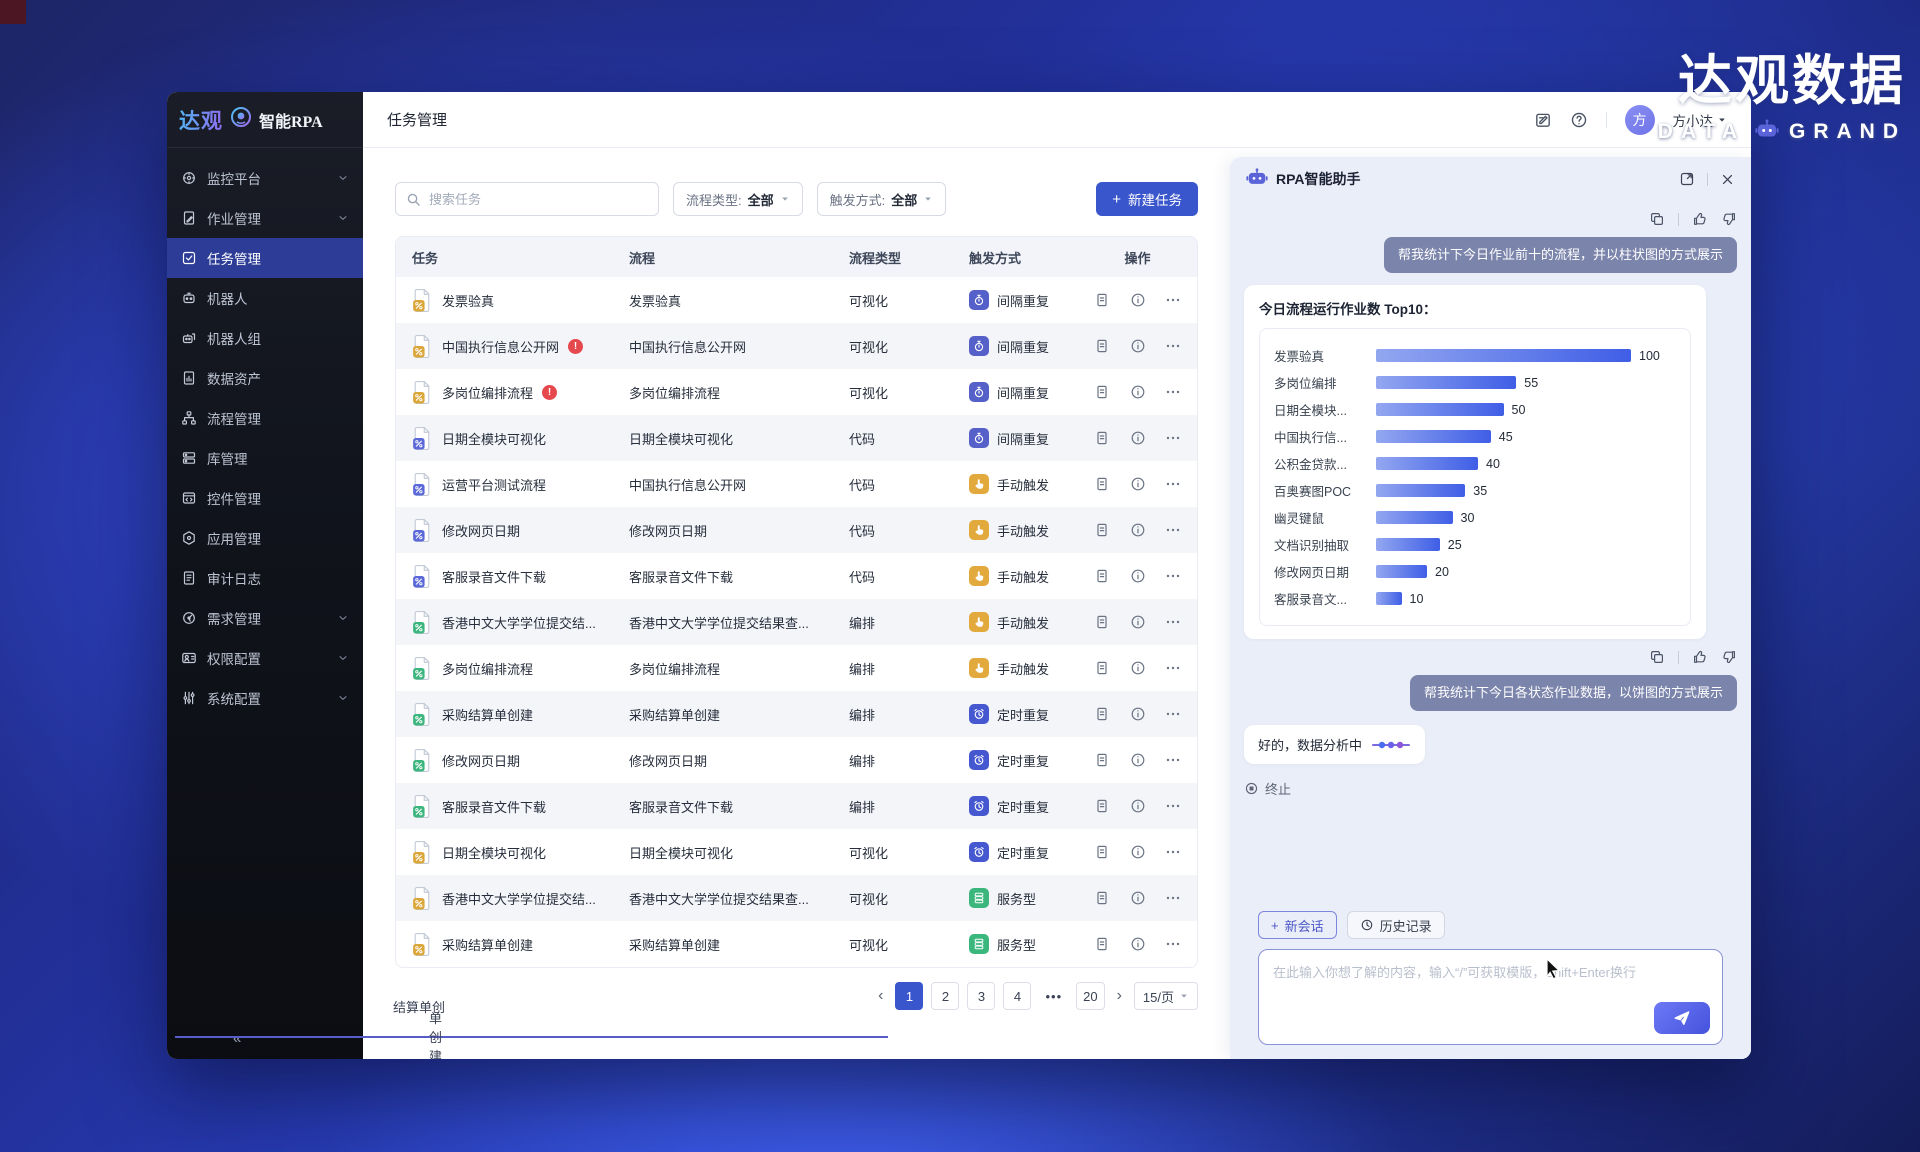 The image size is (1920, 1152). Describe the element at coordinates (796, 852) in the screenshot. I see `table-row: 日期全模块可视化 日期全模块可视化 可视化 定时重复` at that location.